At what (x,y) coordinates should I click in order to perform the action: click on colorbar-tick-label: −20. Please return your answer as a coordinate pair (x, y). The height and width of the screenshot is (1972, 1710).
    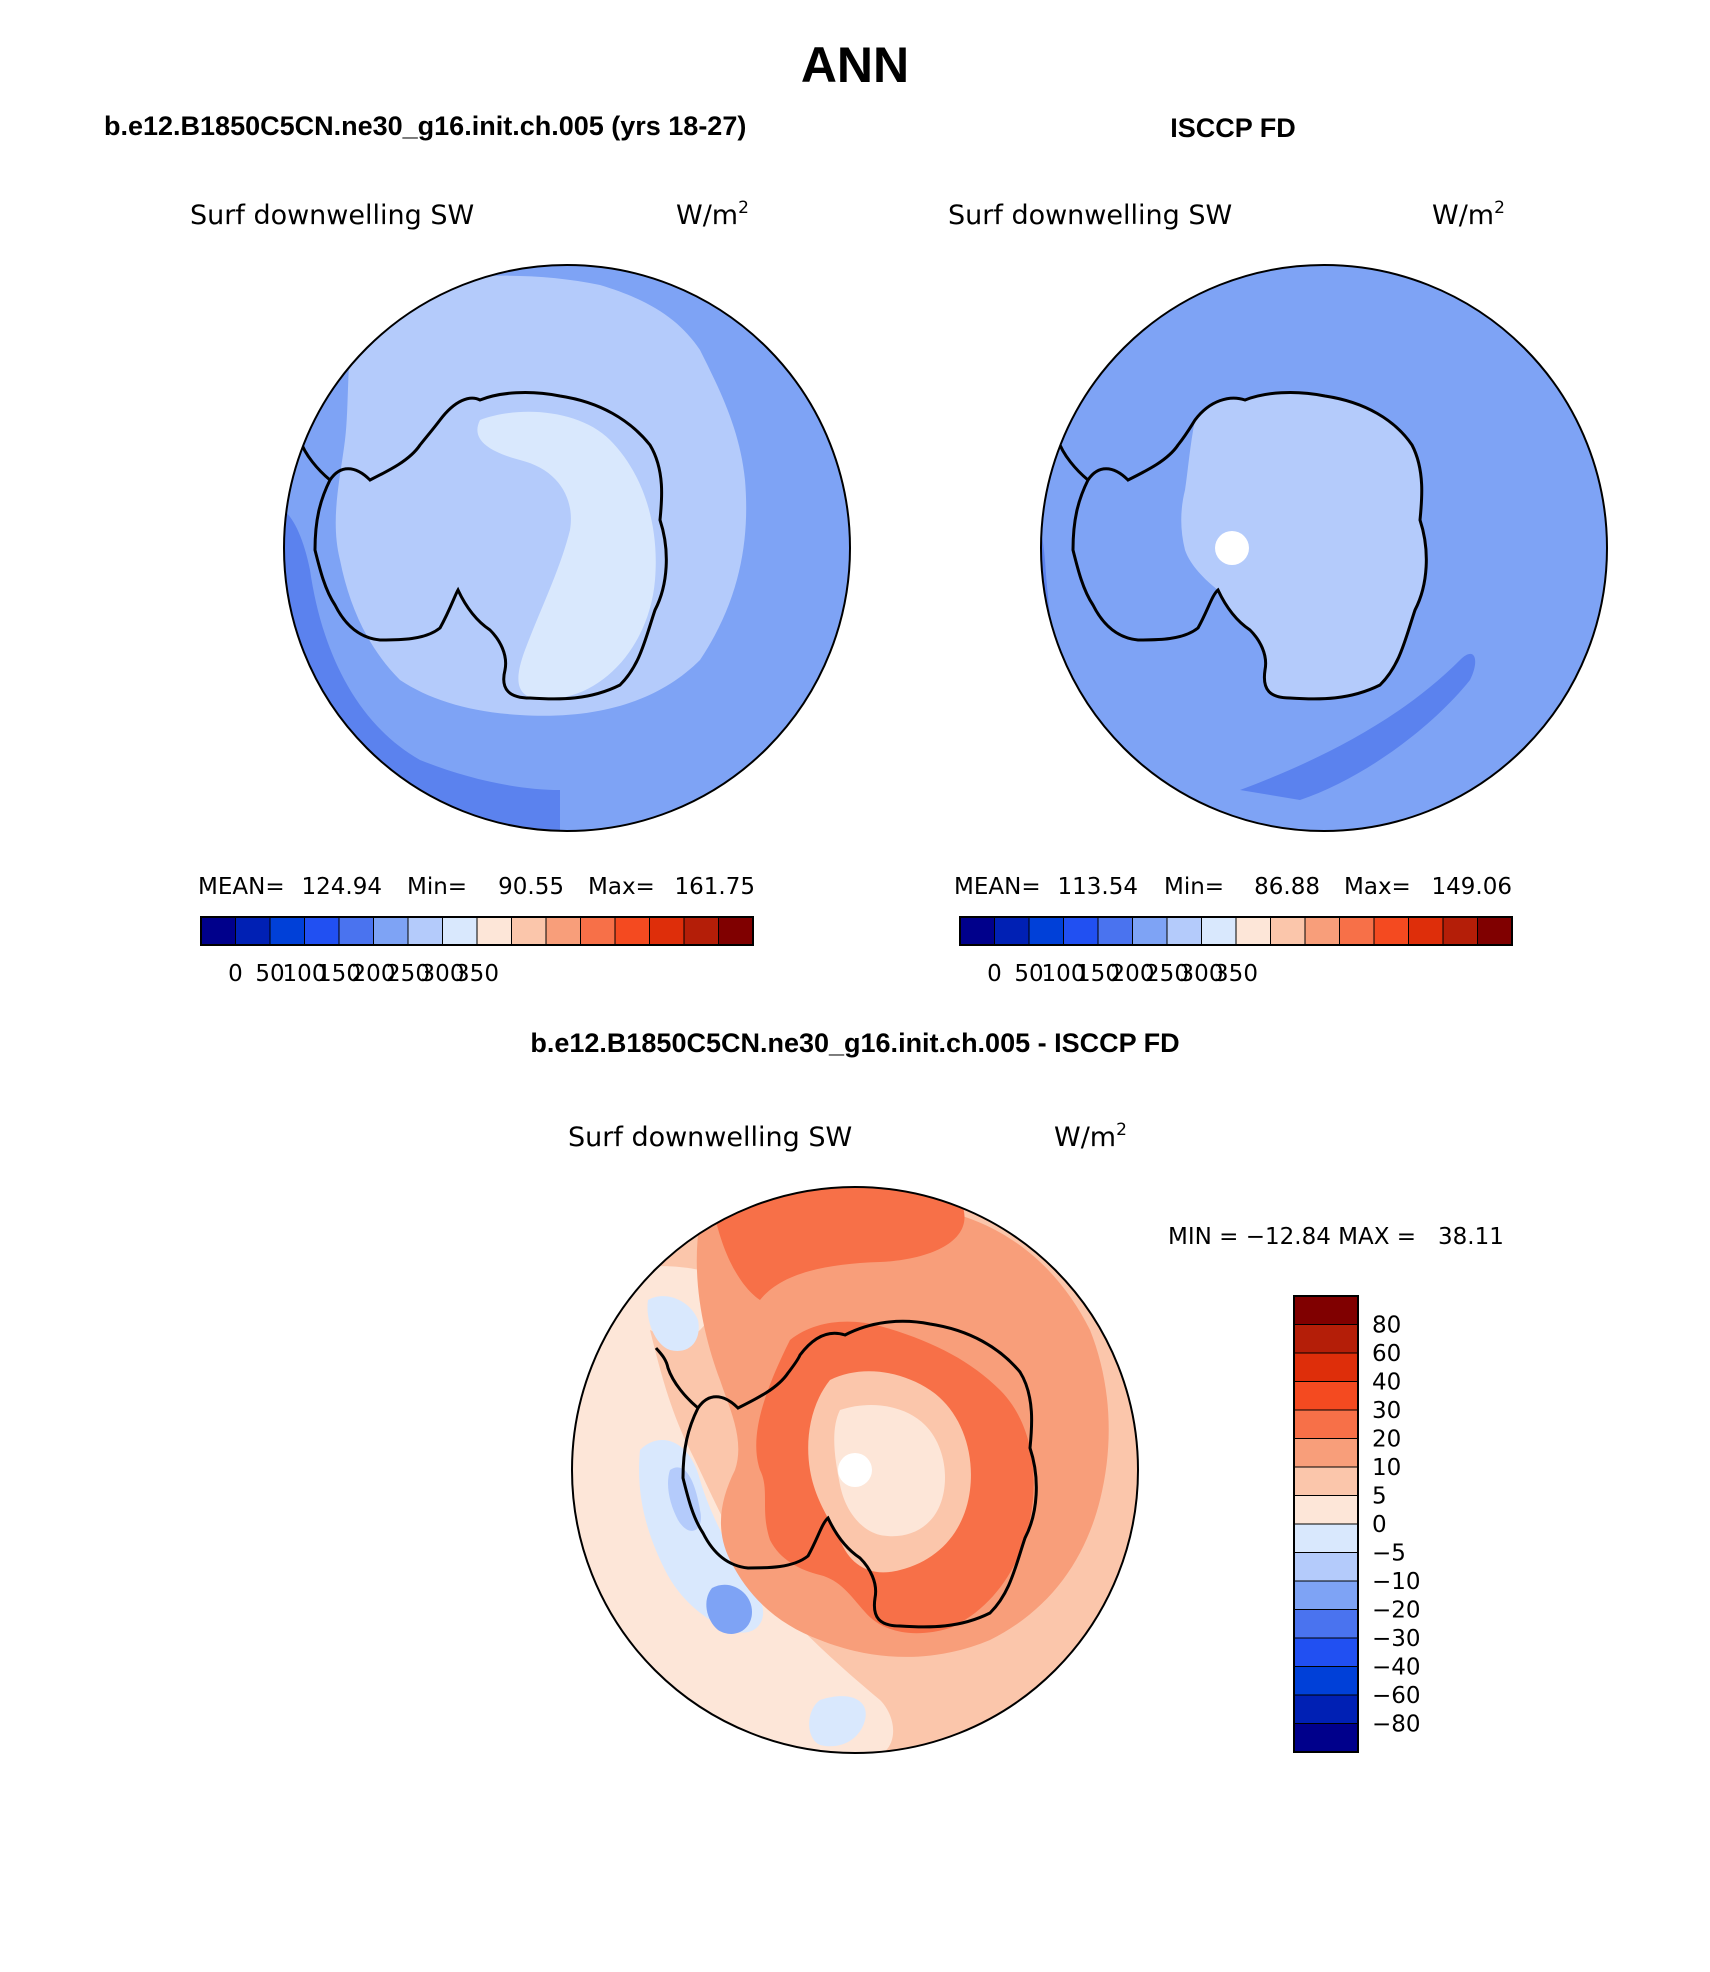
    Looking at the image, I should click on (1396, 1611).